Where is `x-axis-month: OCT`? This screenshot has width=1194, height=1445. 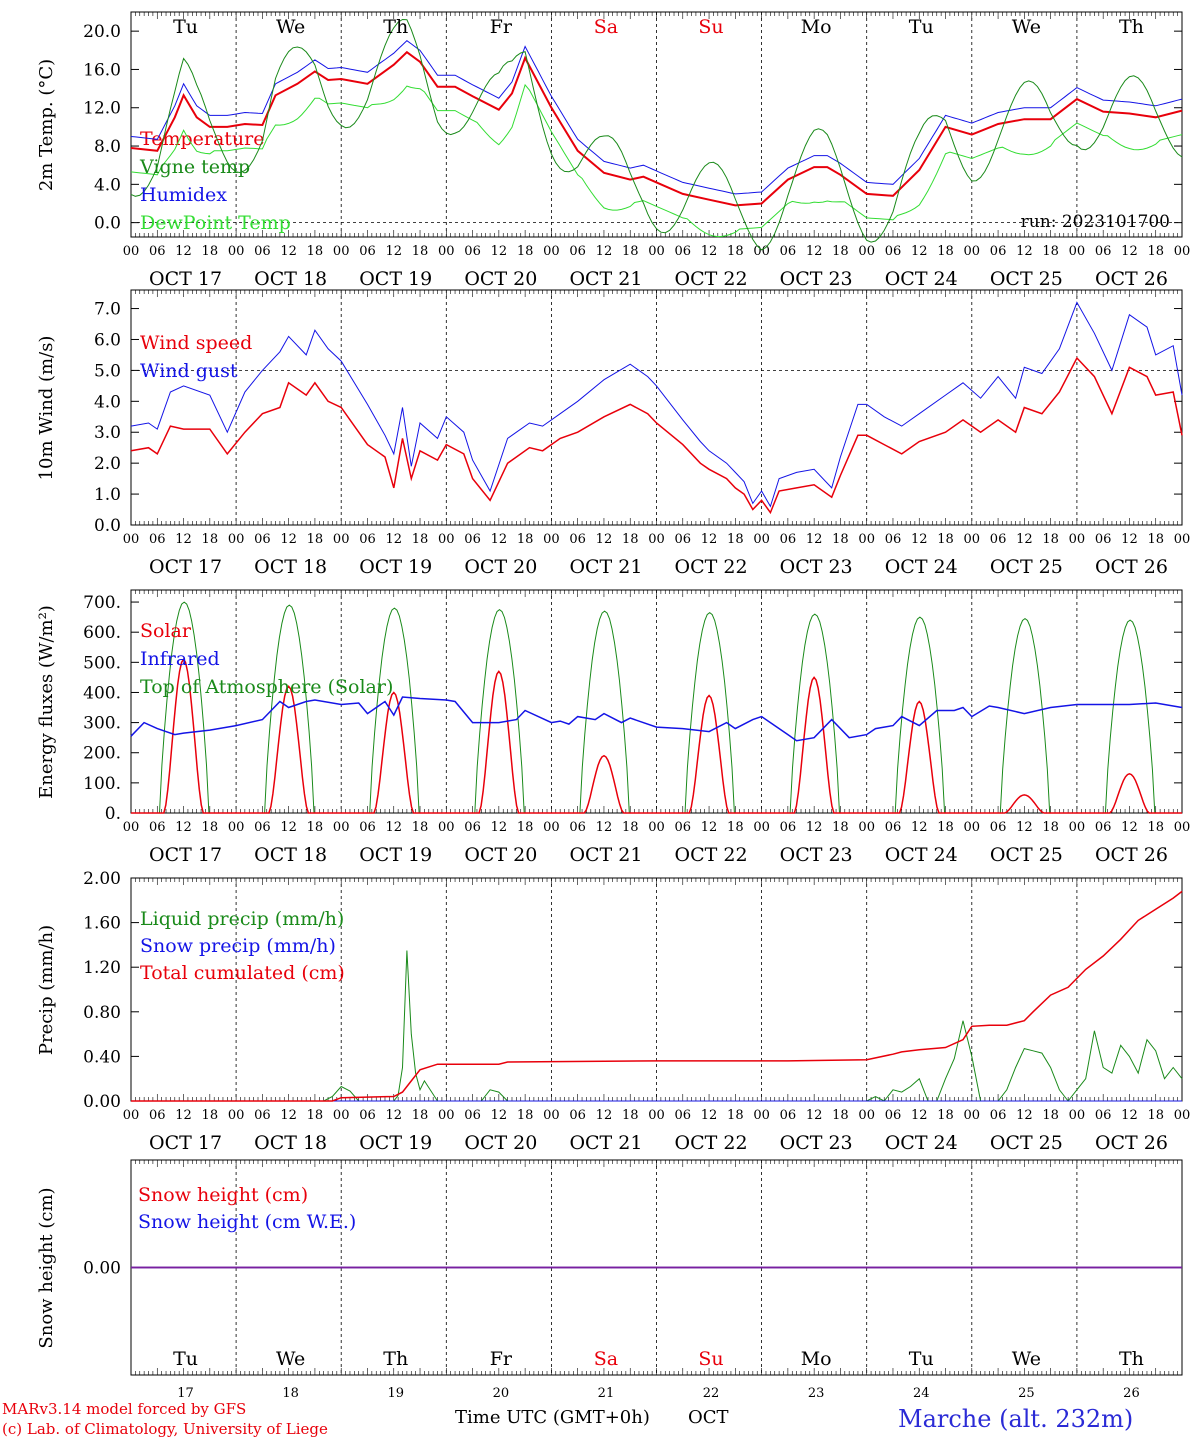
x-axis-month: OCT is located at coordinates (708, 1417).